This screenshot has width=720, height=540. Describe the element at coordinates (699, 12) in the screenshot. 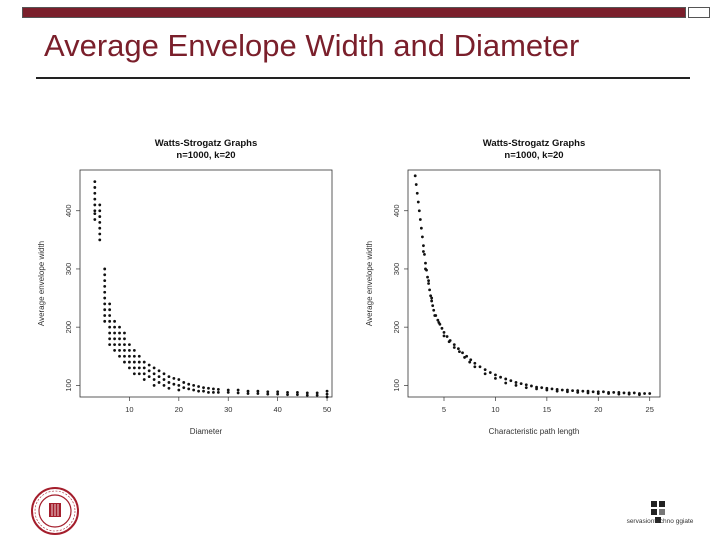

I see `top-bar-end` at that location.